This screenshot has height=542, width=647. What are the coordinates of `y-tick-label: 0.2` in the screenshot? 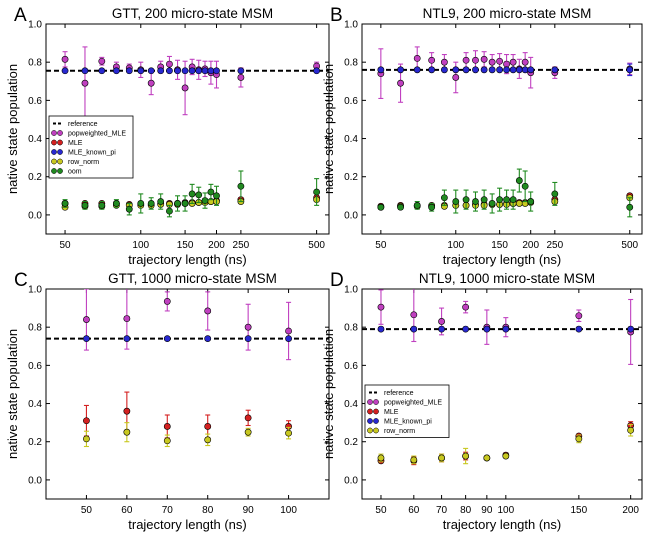 It's located at (35, 177).